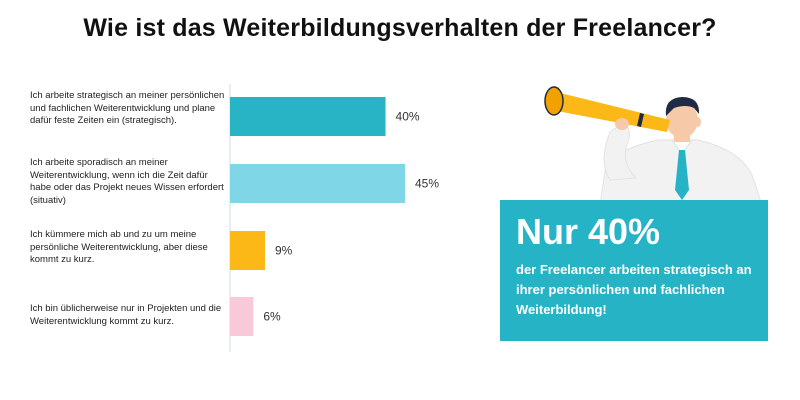 The image size is (800, 400). I want to click on hair-shape, so click(682, 106).